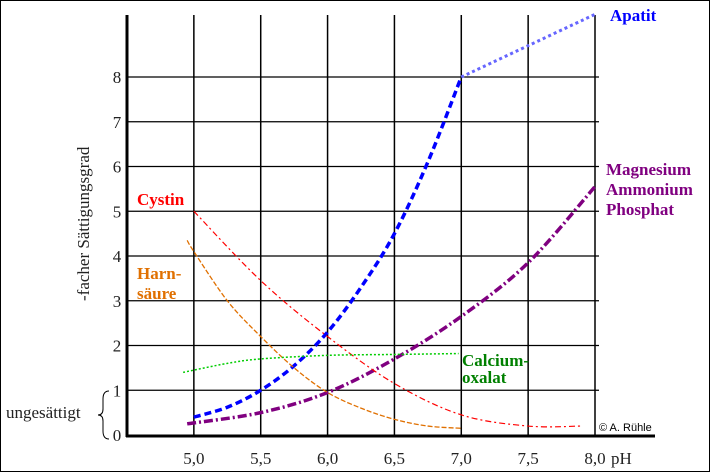 This screenshot has height=472, width=710. What do you see at coordinates (83, 223) in the screenshot?
I see `y-axis-label: -facher Sättigungsgrad` at bounding box center [83, 223].